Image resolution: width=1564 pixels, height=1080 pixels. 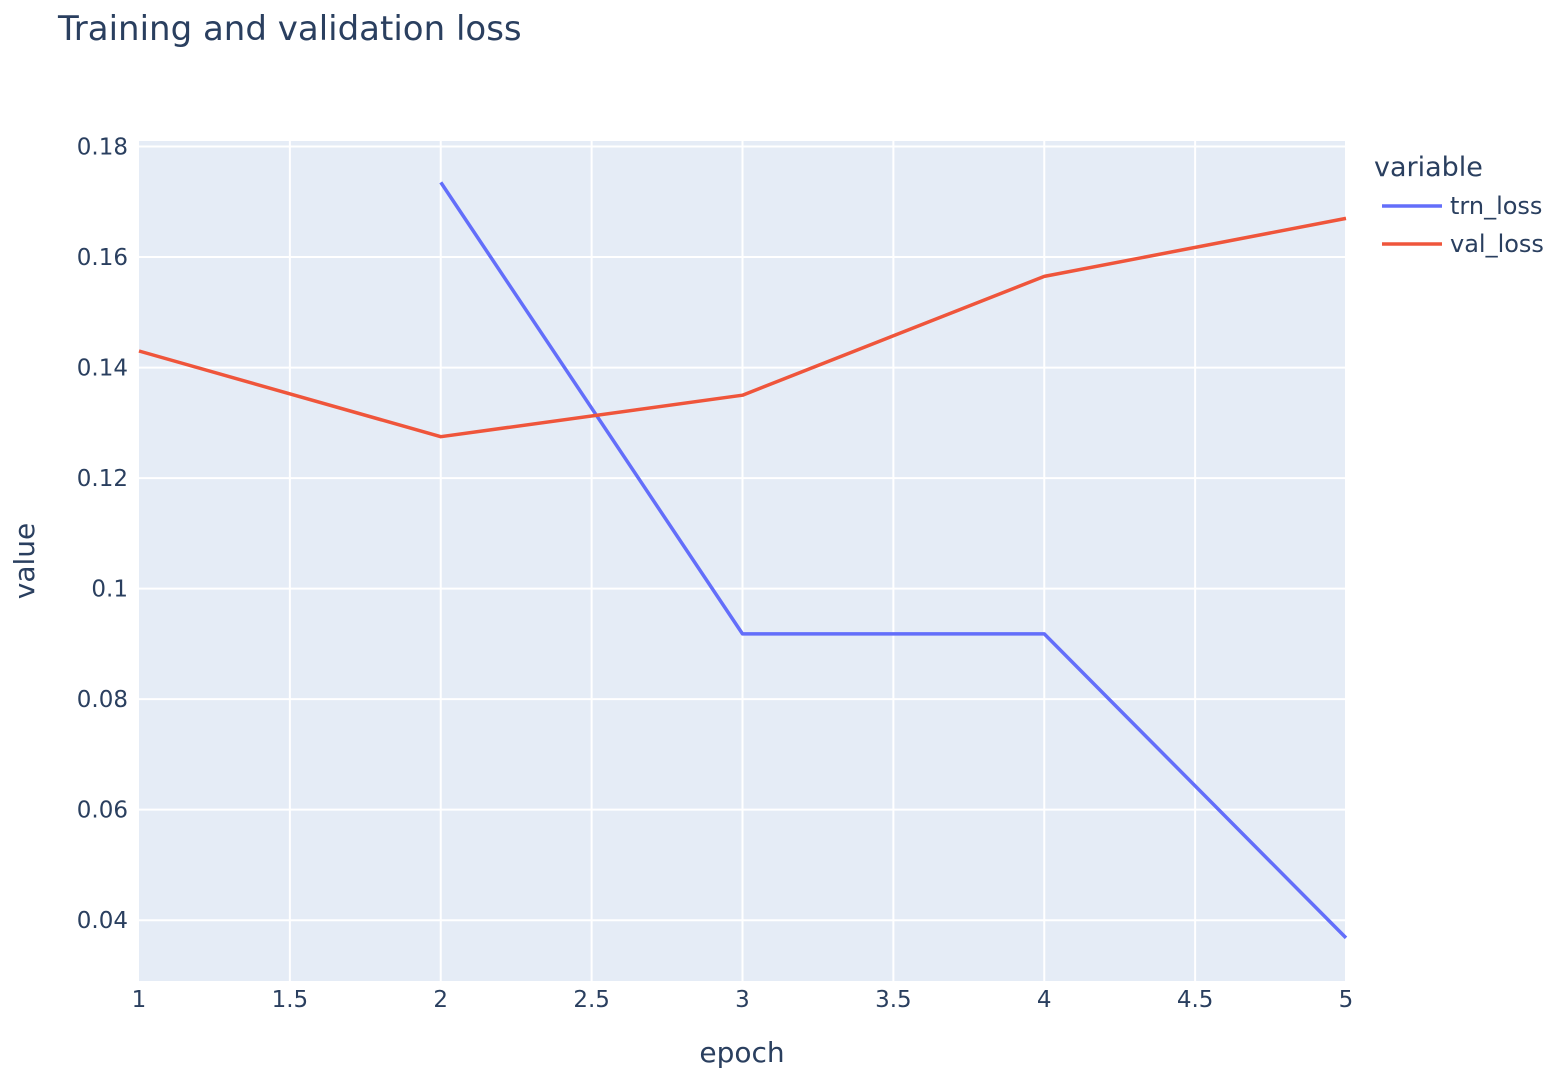 I want to click on legend-items: trn_loss val_loss, so click(x=1463, y=225).